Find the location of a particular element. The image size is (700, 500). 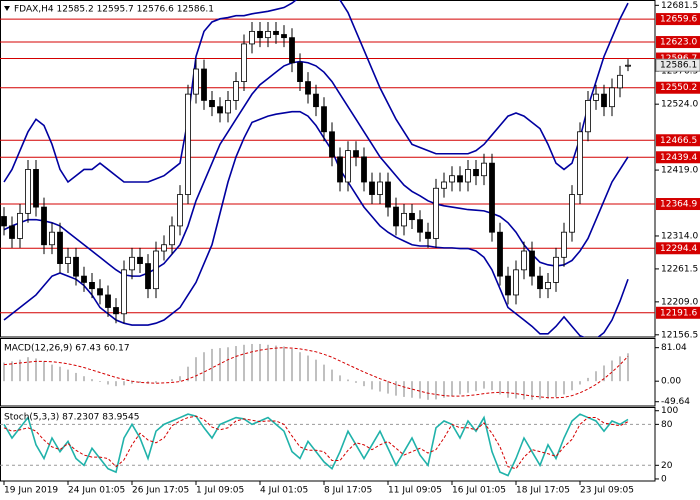

menu-arrow is located at coordinates (7, 8).